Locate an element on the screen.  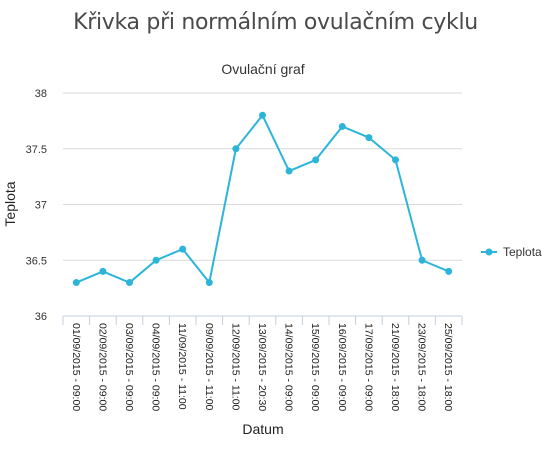
legend-marker-icon is located at coordinates (489, 252).